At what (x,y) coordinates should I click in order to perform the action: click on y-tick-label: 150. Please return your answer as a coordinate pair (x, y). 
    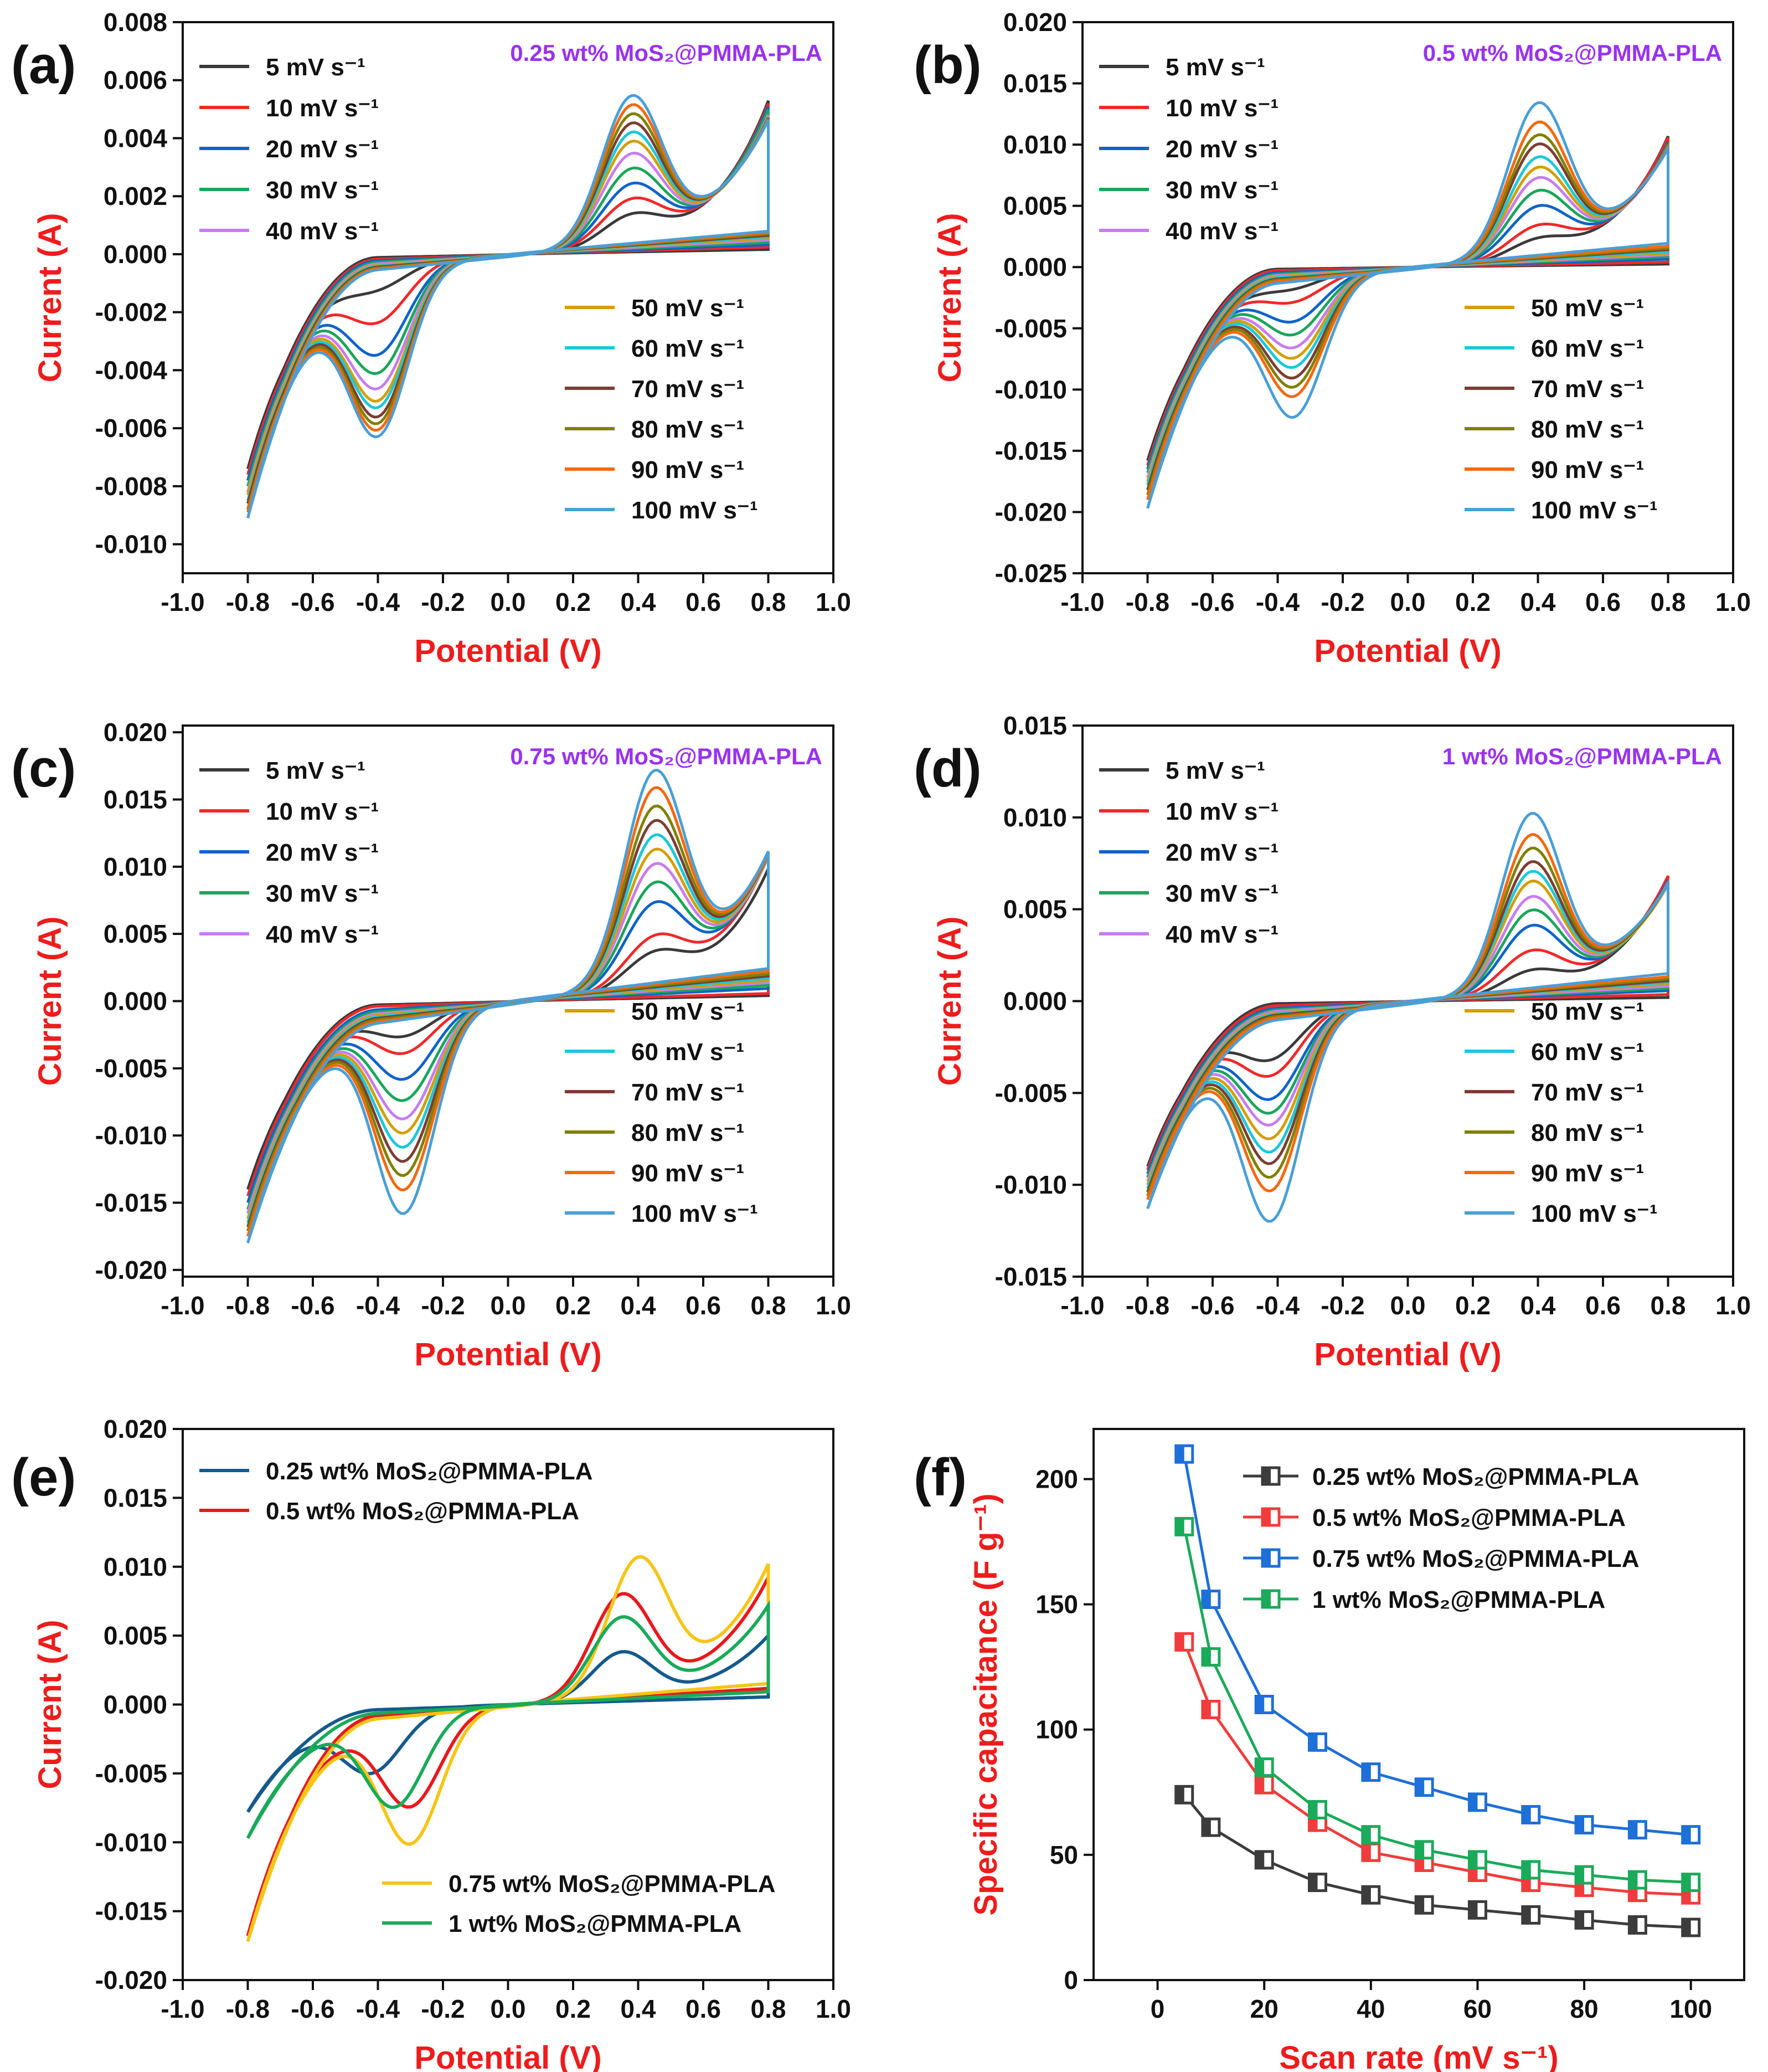
    Looking at the image, I should click on (1056, 1604).